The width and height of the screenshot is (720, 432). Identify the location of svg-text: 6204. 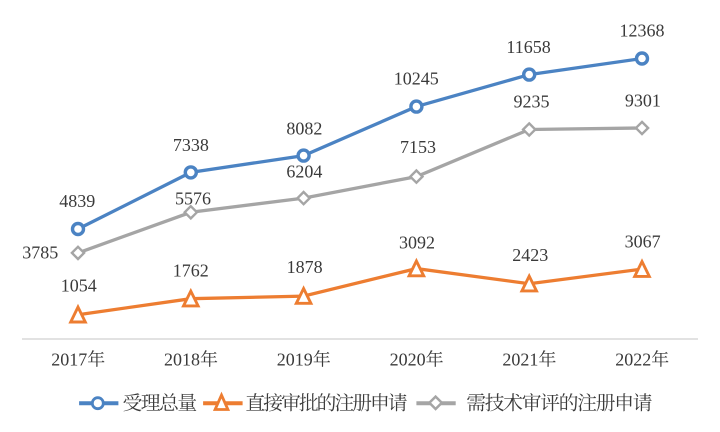
(304, 172).